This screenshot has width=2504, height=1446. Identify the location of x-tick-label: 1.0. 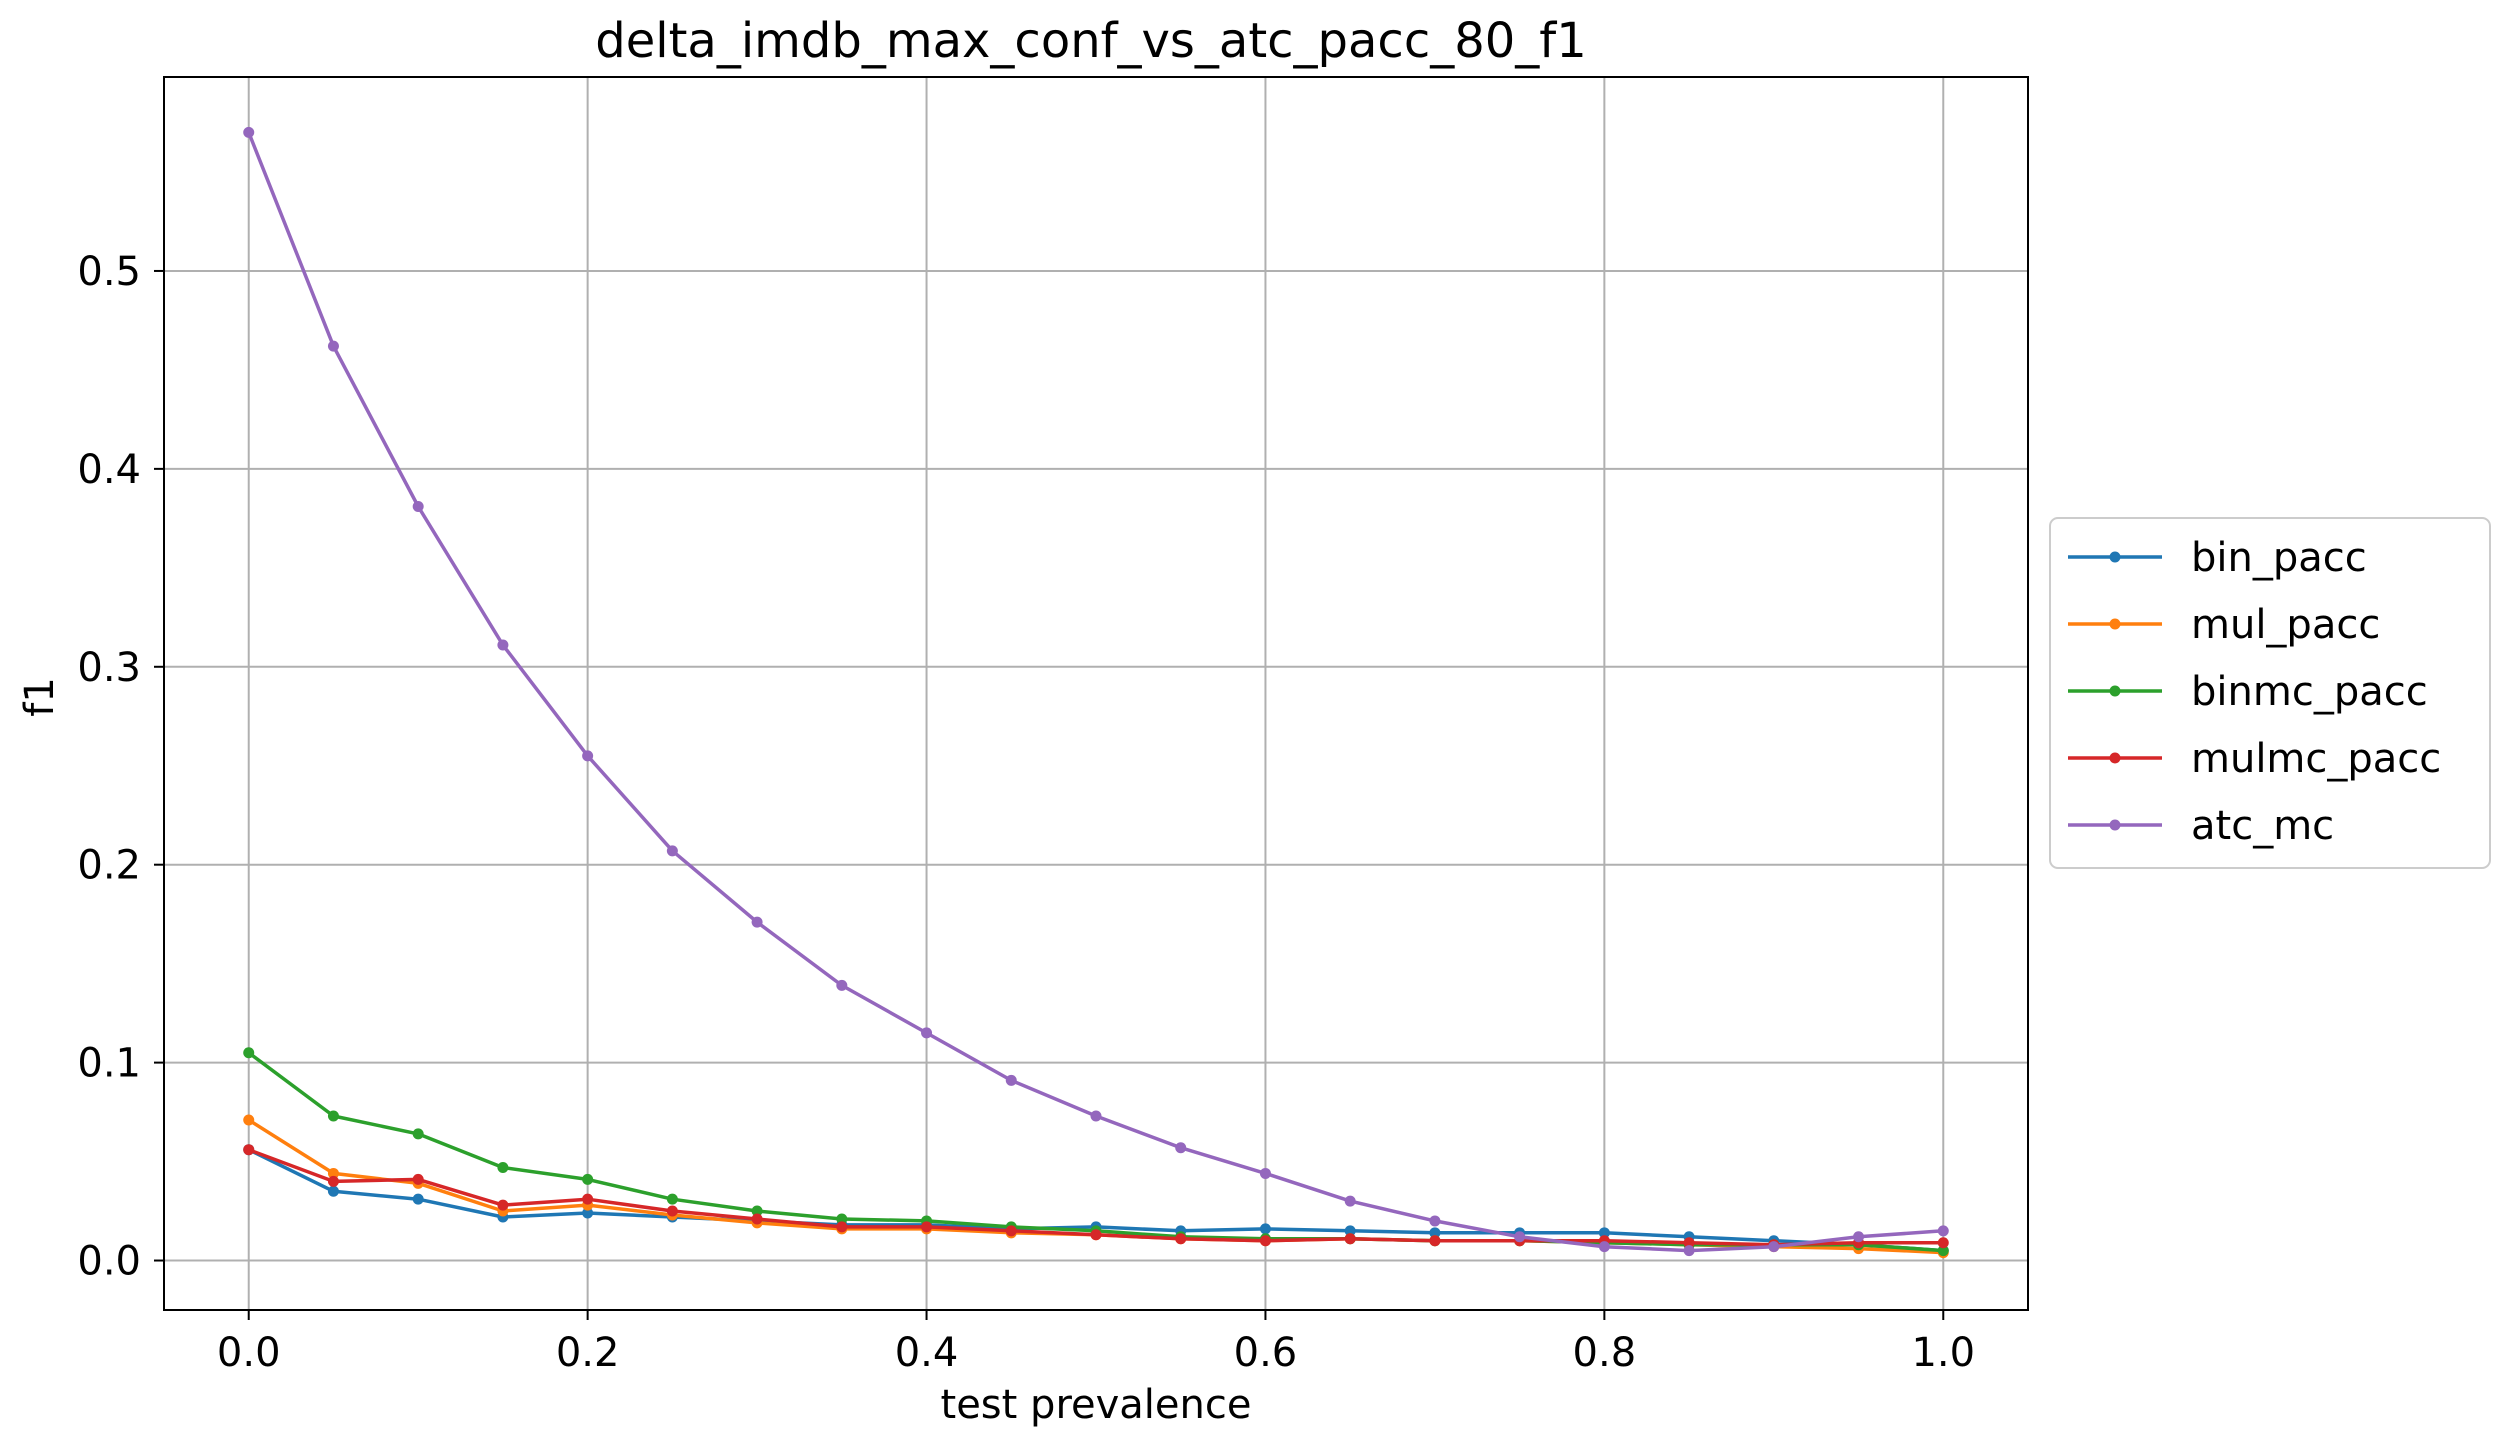
(1943, 1353).